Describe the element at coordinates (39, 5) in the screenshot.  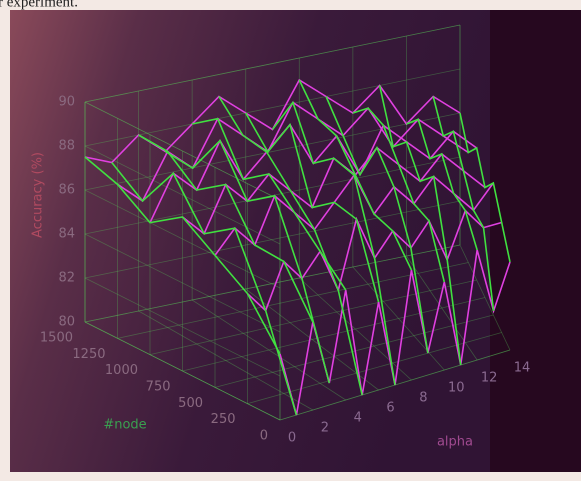
I see `caption: r experiment.` at that location.